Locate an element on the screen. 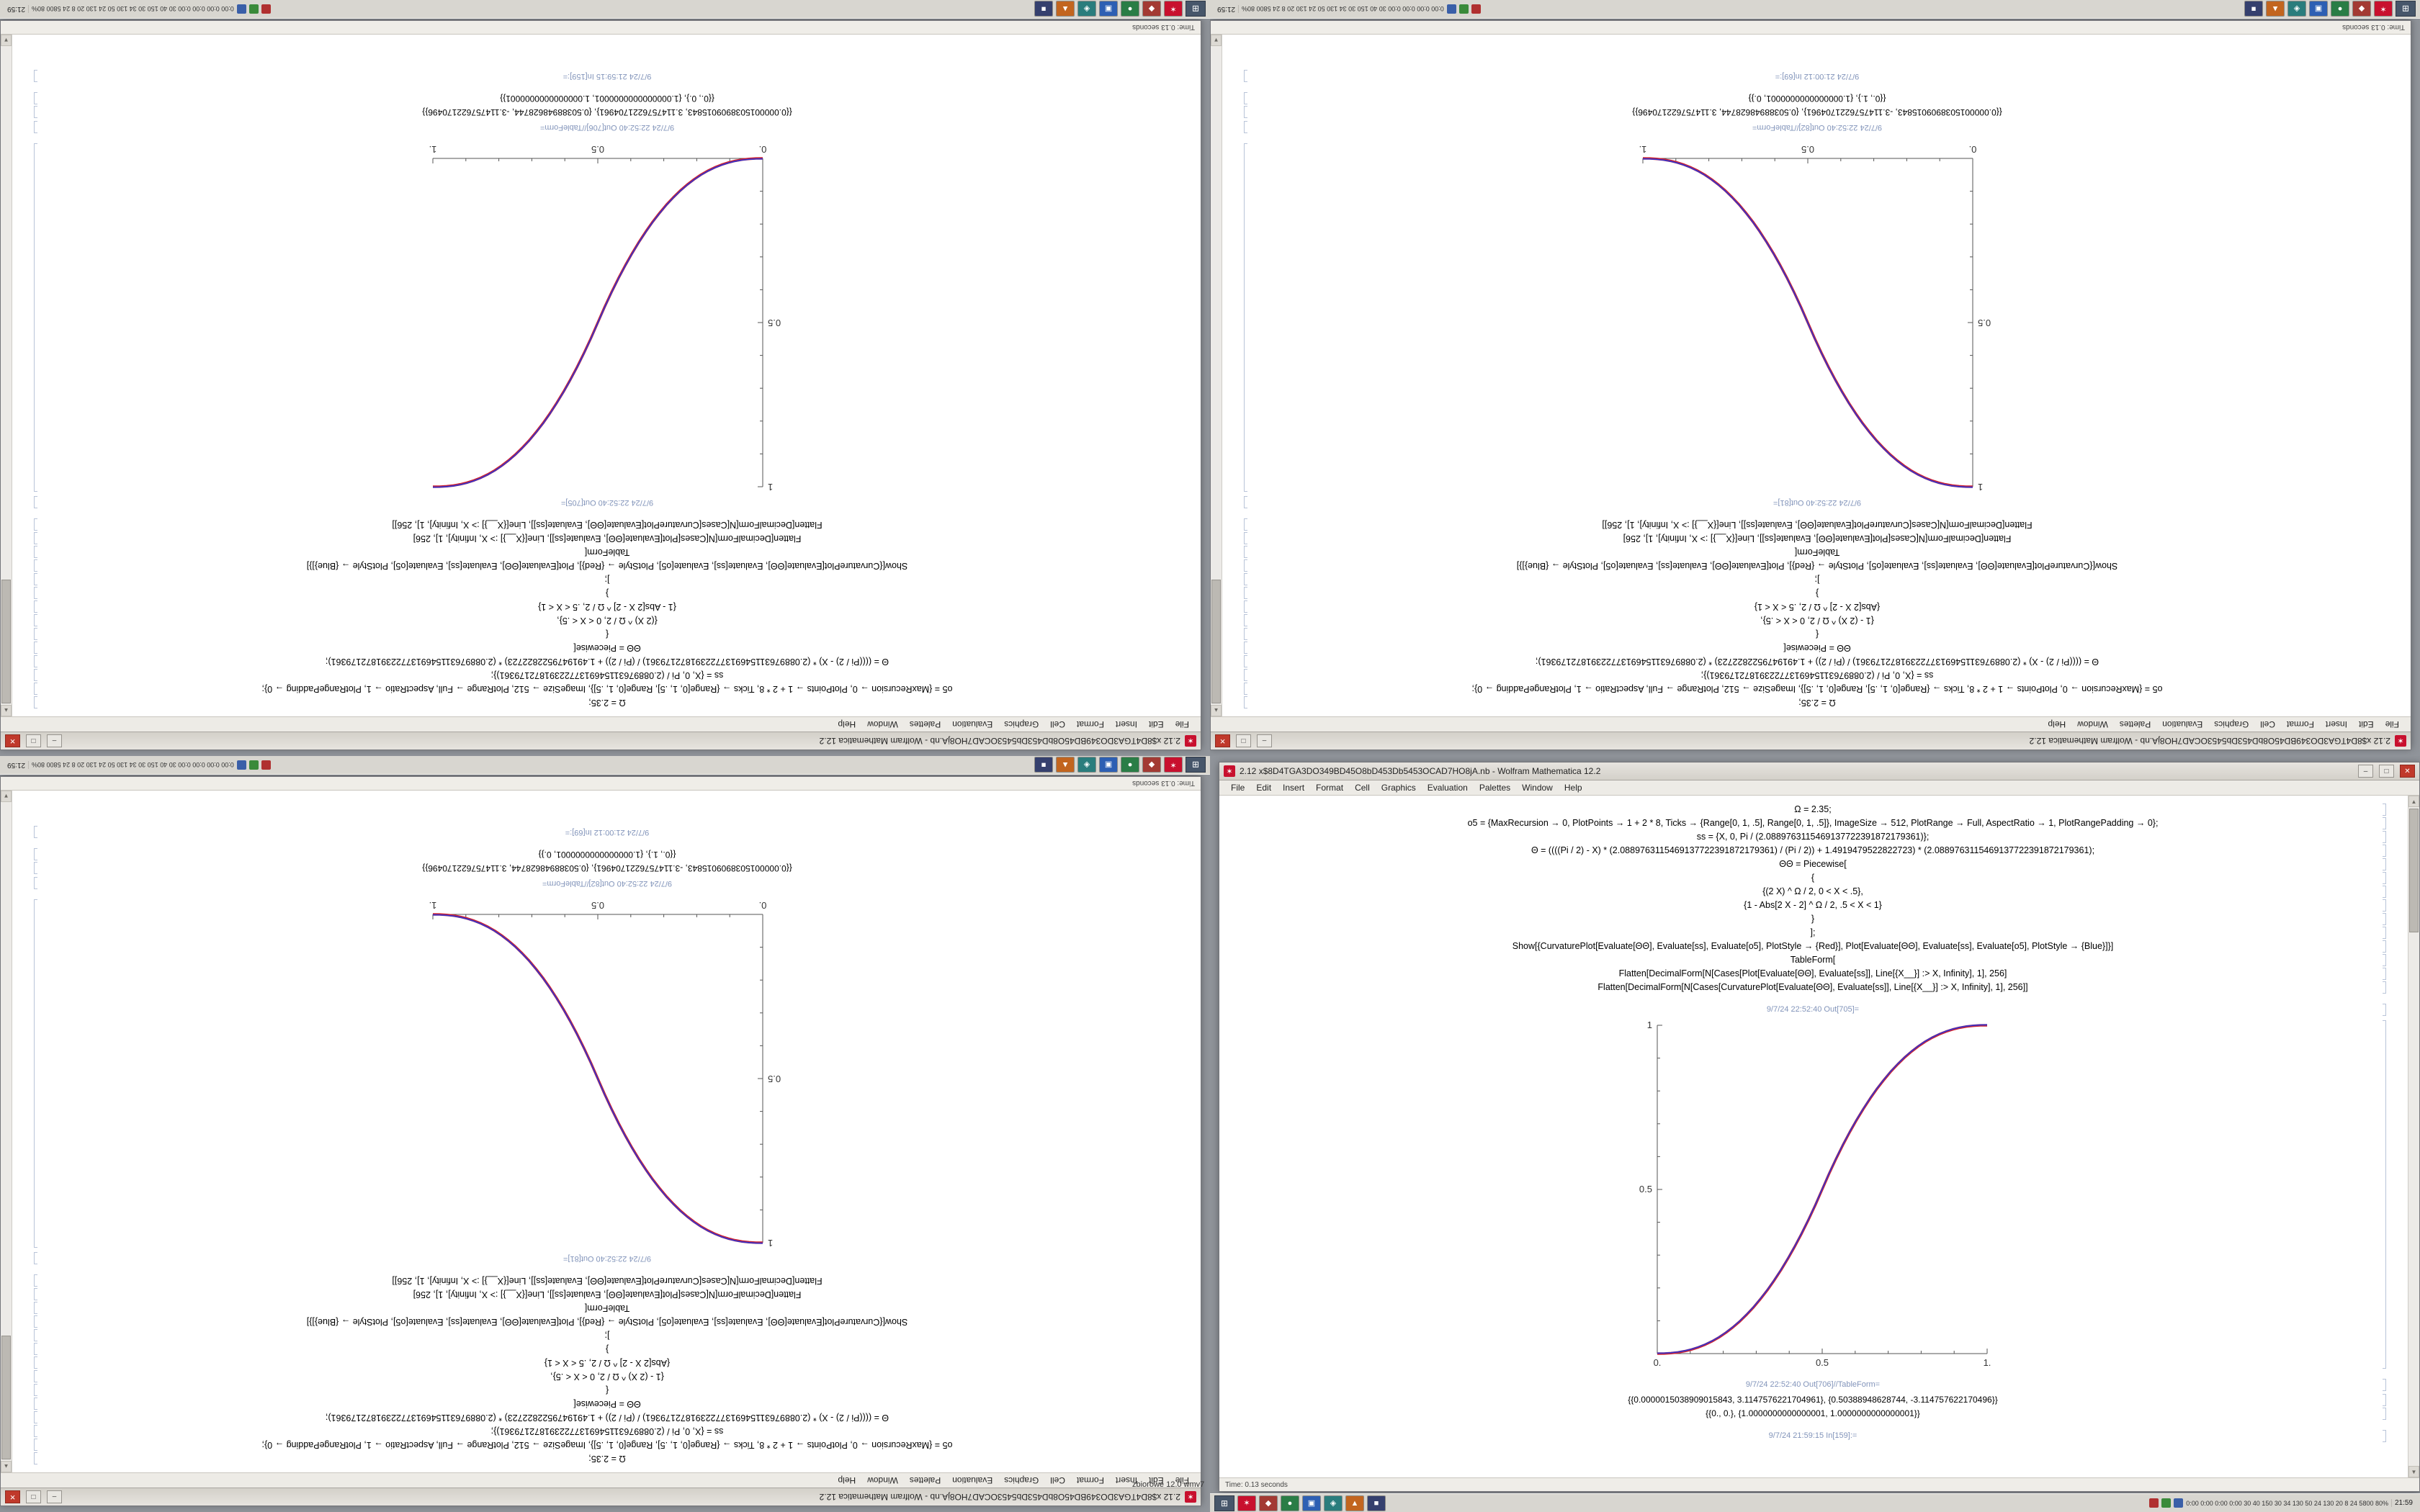 Image resolution: width=2420 pixels, height=1512 pixels. menu-edit: Edit is located at coordinates (1156, 724).